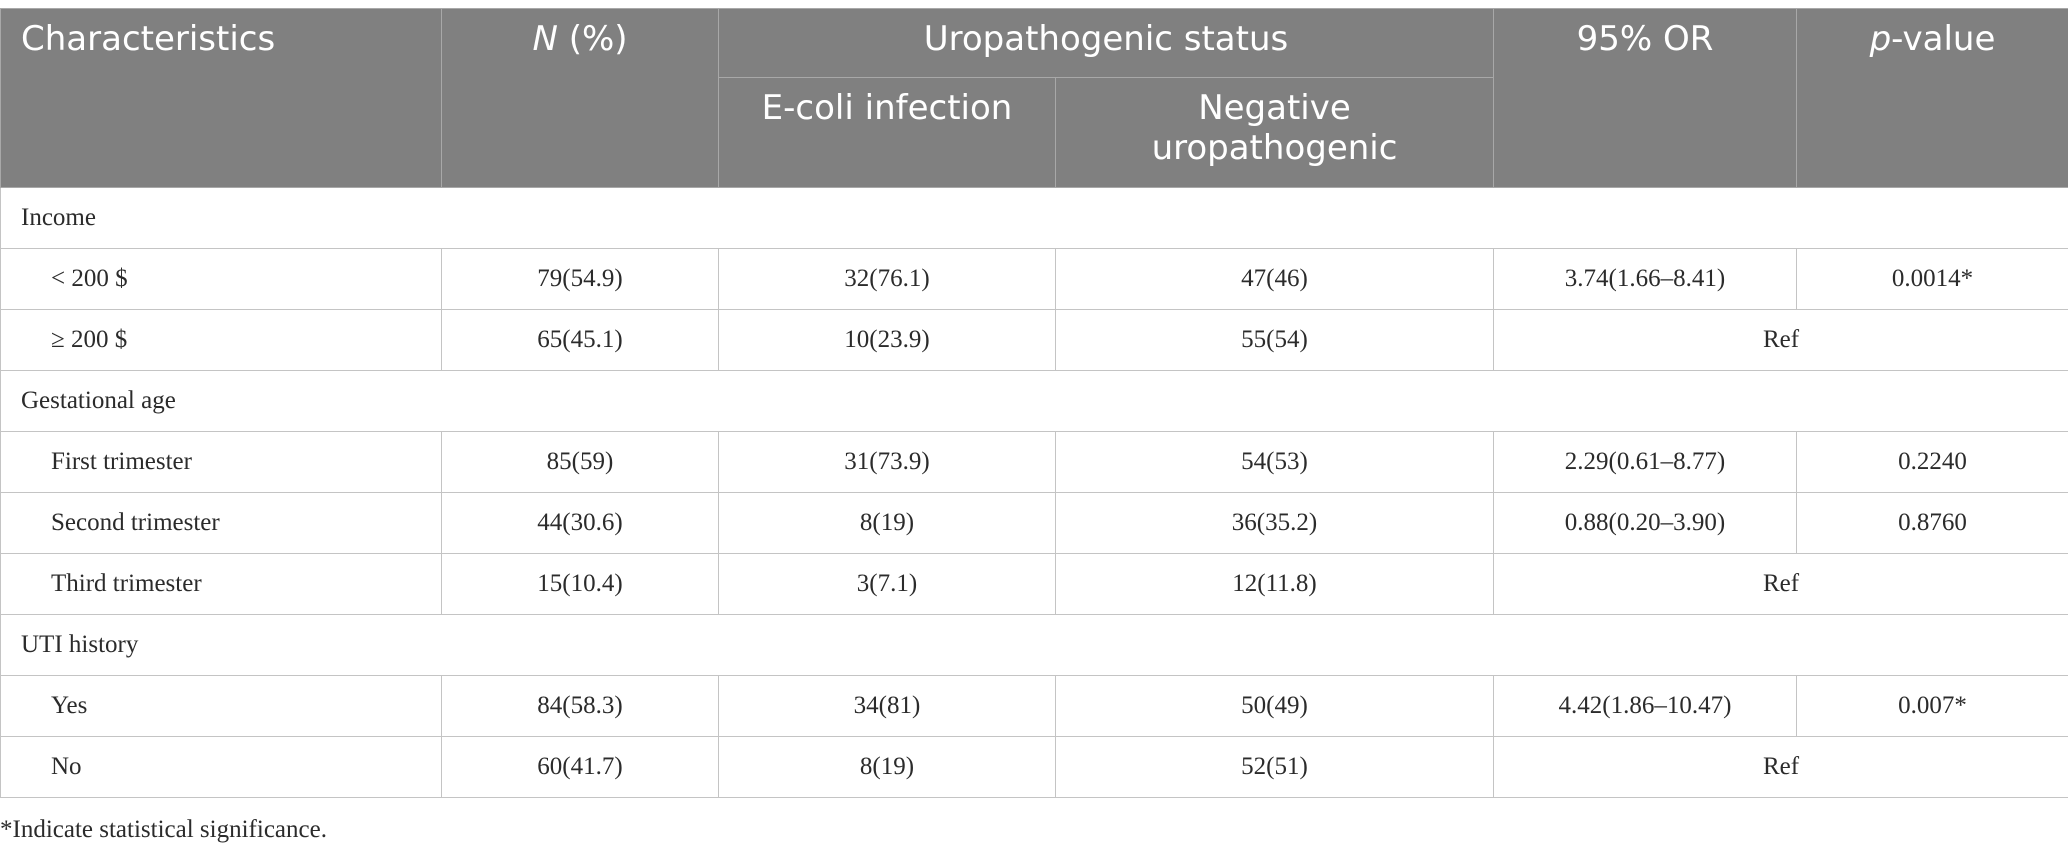  What do you see at coordinates (580, 584) in the screenshot?
I see `cell-n-percent: 15(10.4)` at bounding box center [580, 584].